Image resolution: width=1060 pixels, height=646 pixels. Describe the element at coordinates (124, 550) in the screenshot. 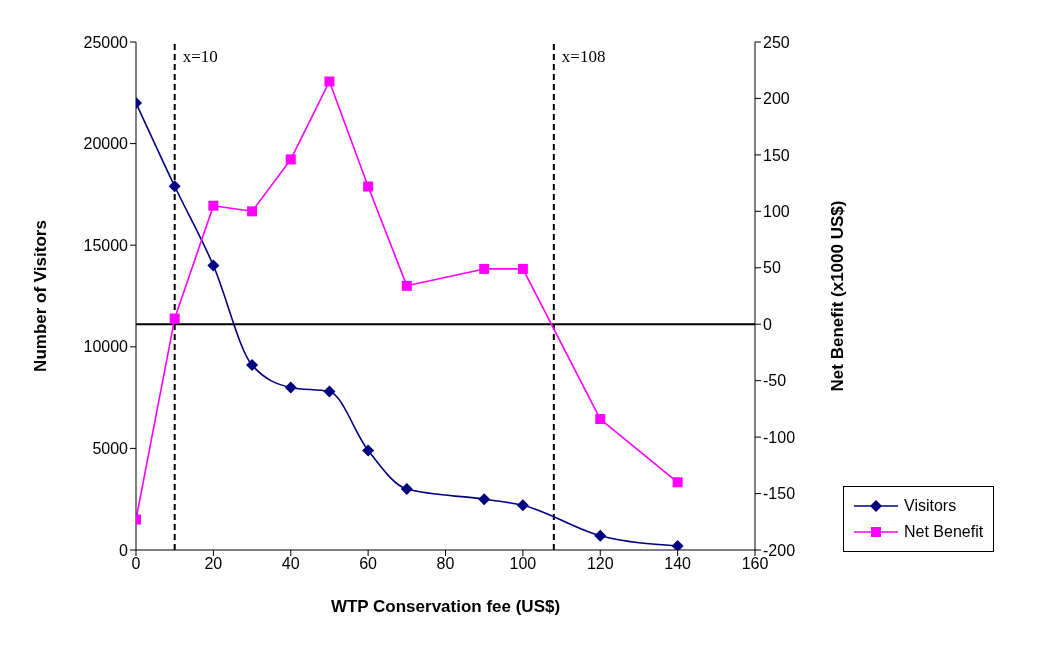

I see `y-tick-label: 0` at that location.